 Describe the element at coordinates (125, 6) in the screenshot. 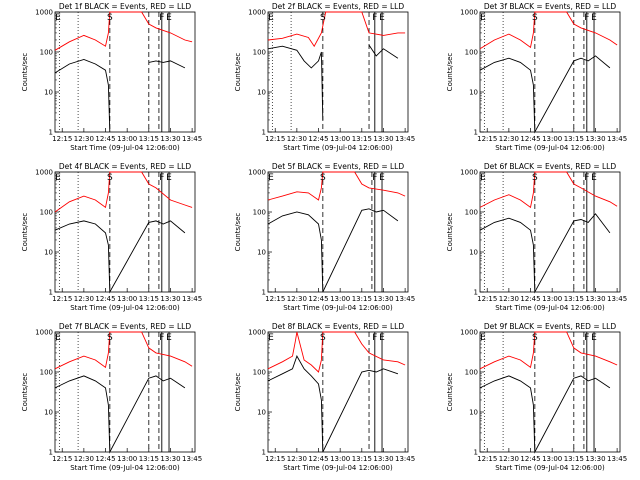

I see `chart-title: Det 1f BLACK = Events, RED = LLD` at that location.